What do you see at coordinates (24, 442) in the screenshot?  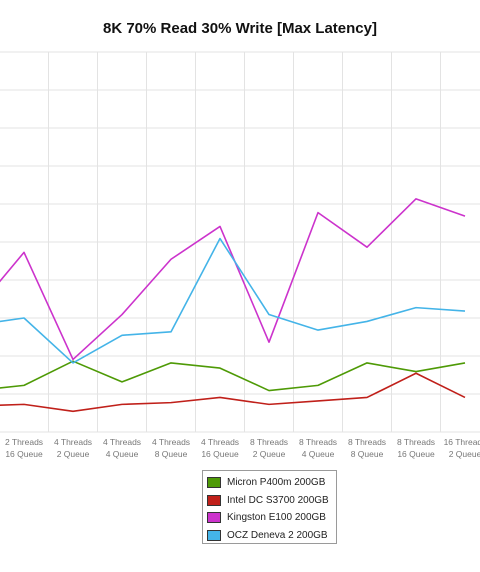 I see `x-tick-line-1: 2 Threads` at bounding box center [24, 442].